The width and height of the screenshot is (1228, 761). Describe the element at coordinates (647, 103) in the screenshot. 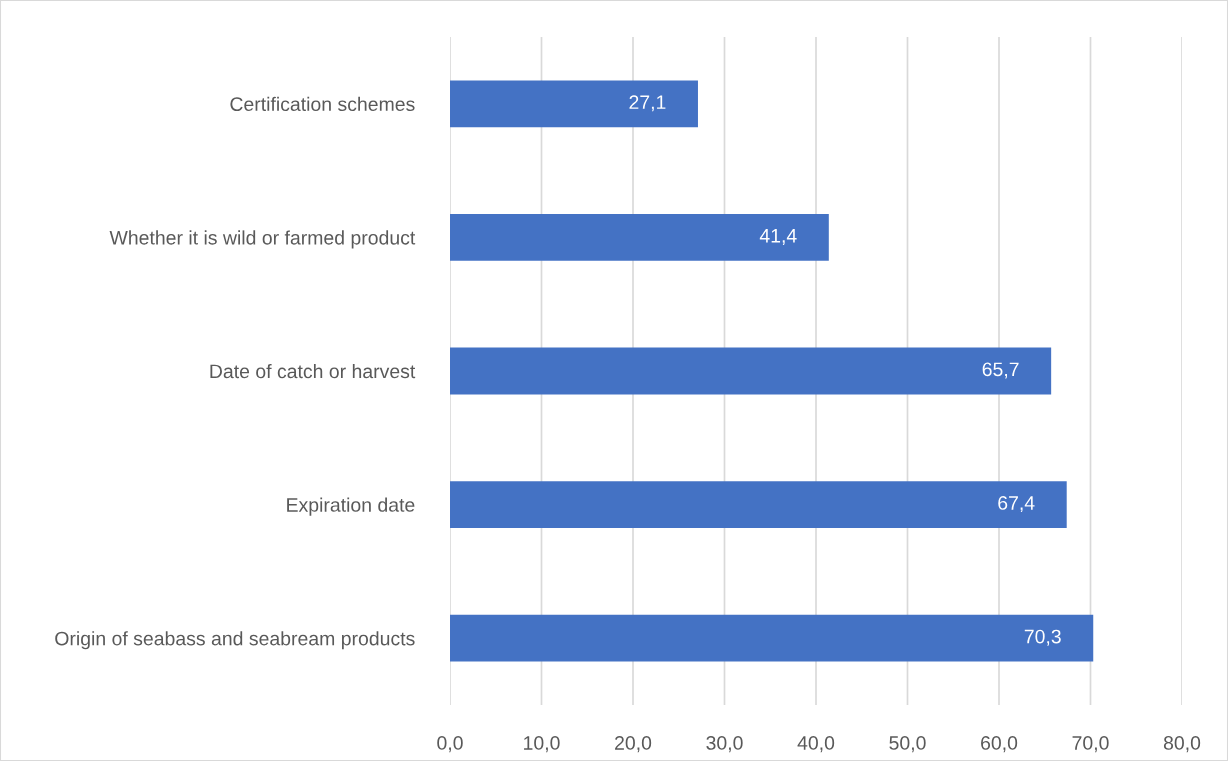

I see `data-label: 27,1` at that location.